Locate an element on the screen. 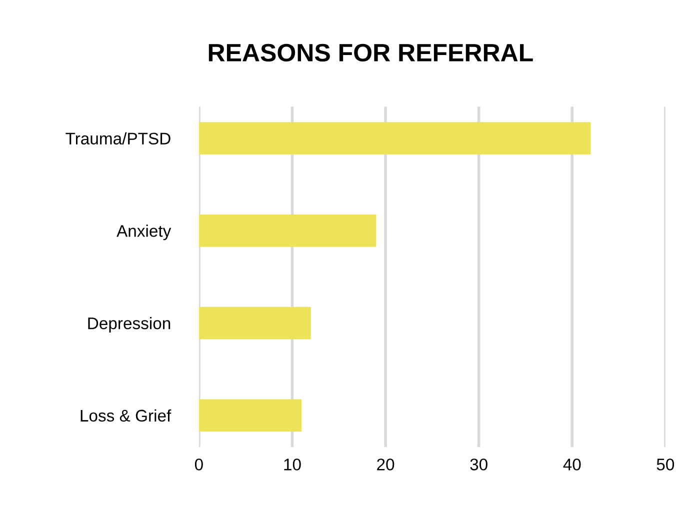 Image resolution: width=686 pixels, height=508 pixels. x-tick-label: 30 is located at coordinates (479, 464).